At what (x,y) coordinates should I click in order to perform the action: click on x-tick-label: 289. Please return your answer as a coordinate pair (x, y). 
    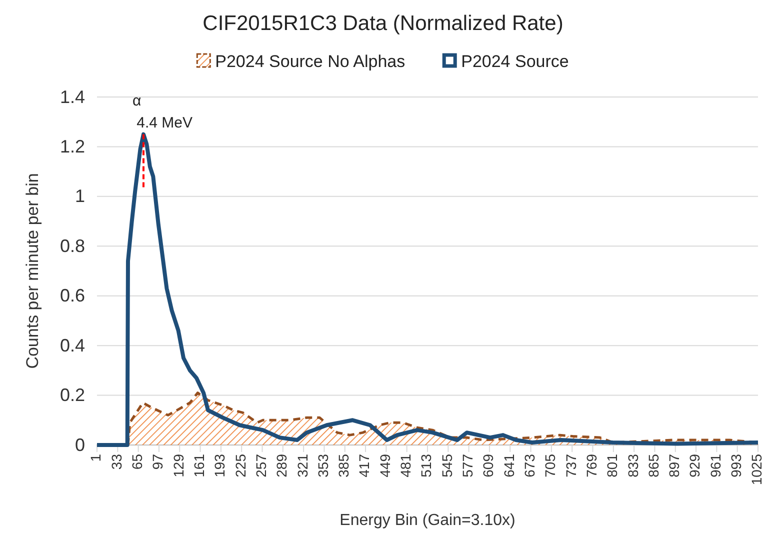
    Looking at the image, I should click on (282, 466).